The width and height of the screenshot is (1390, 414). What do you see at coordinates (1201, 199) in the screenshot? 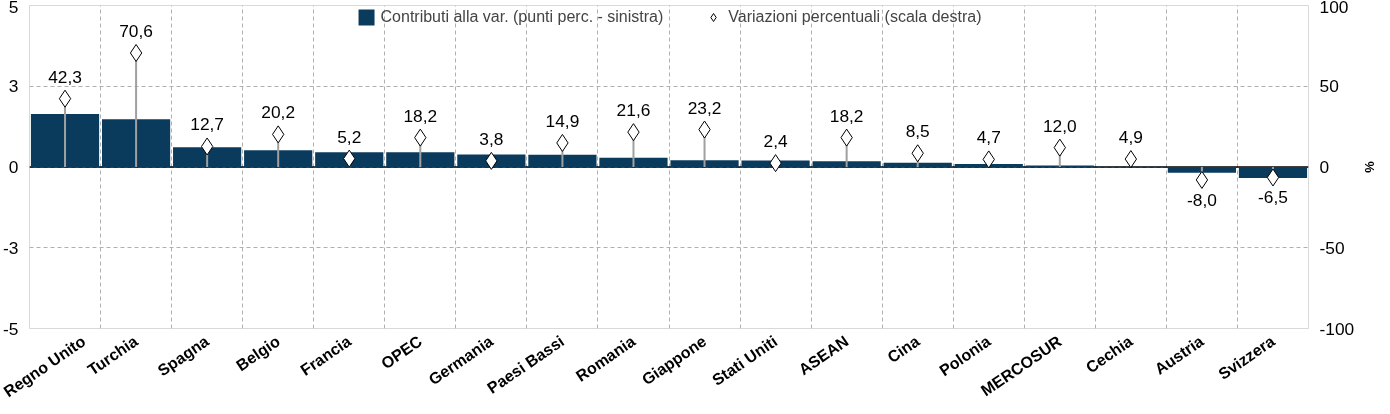
I see `data-label: -8,0` at bounding box center [1201, 199].